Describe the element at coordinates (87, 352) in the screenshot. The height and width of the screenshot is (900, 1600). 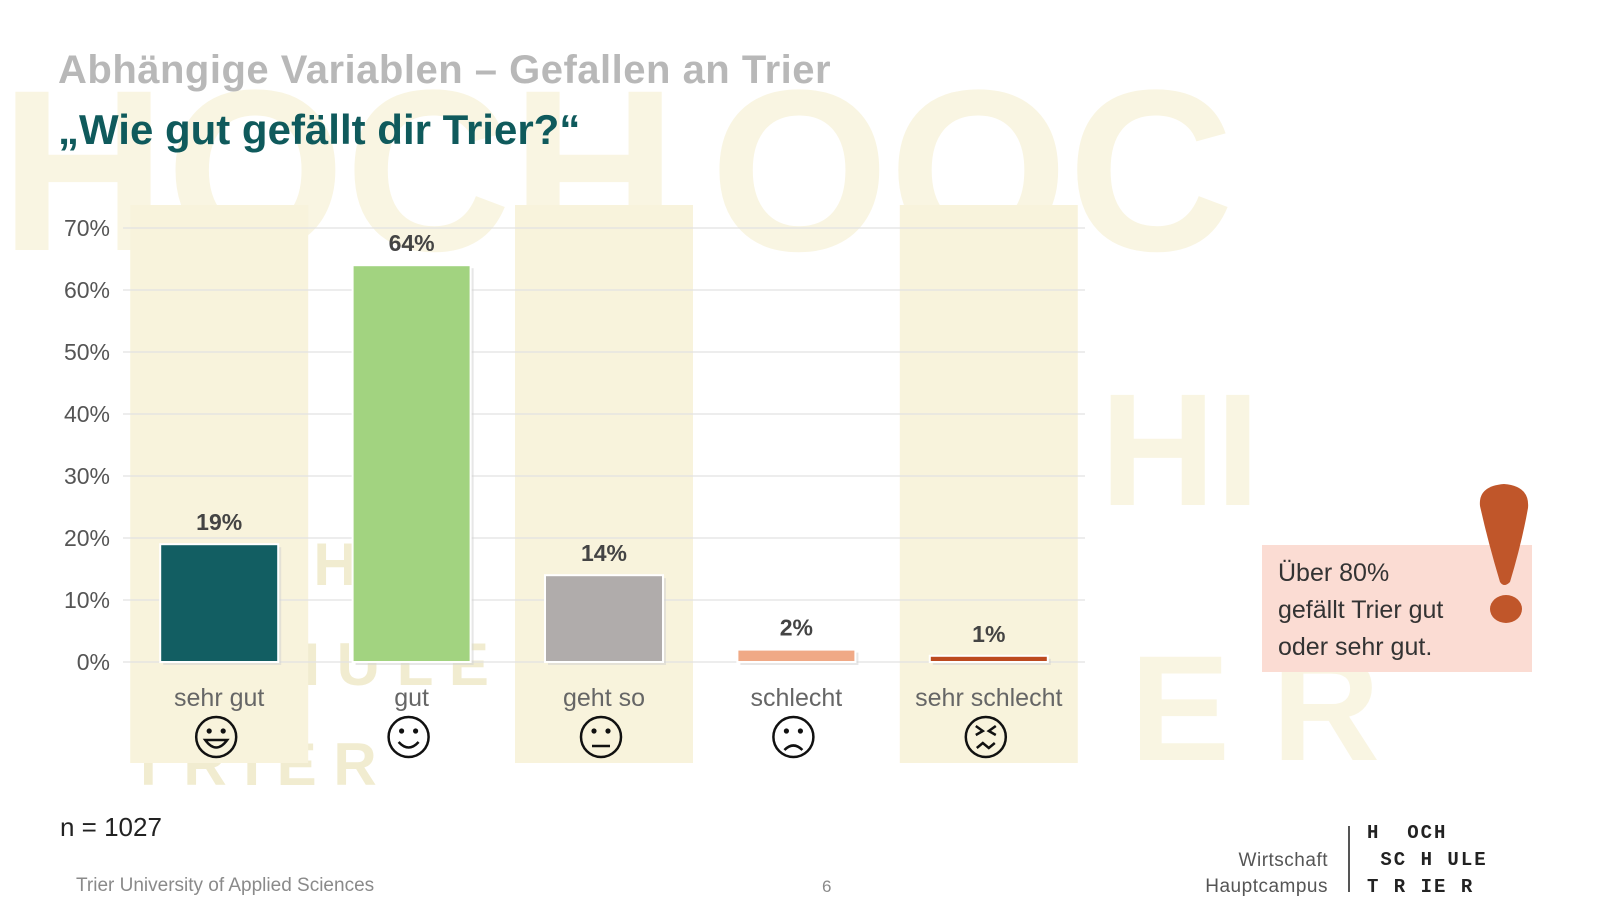
I see `y-tick-label: 50%` at that location.